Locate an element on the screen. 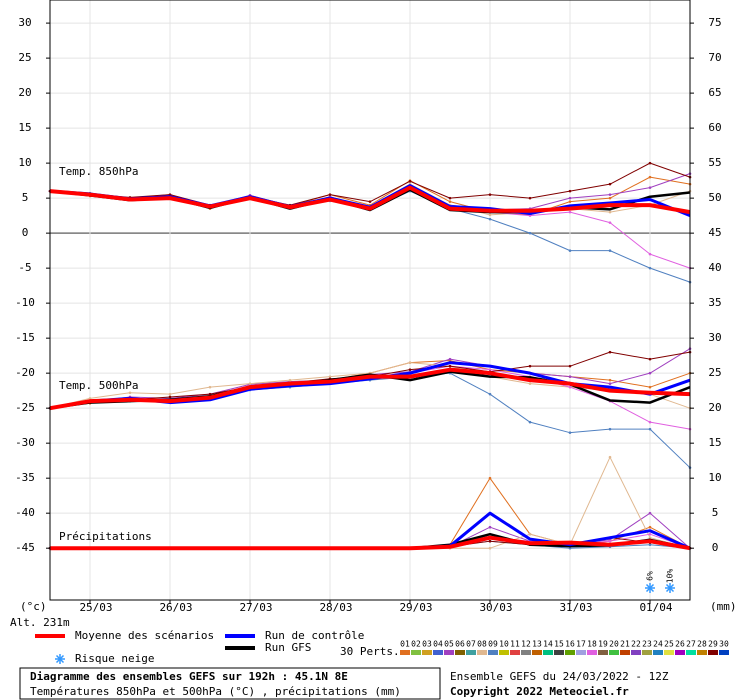 This screenshot has height=700, width=740. y-tick-label: -15 is located at coordinates (25, 337).